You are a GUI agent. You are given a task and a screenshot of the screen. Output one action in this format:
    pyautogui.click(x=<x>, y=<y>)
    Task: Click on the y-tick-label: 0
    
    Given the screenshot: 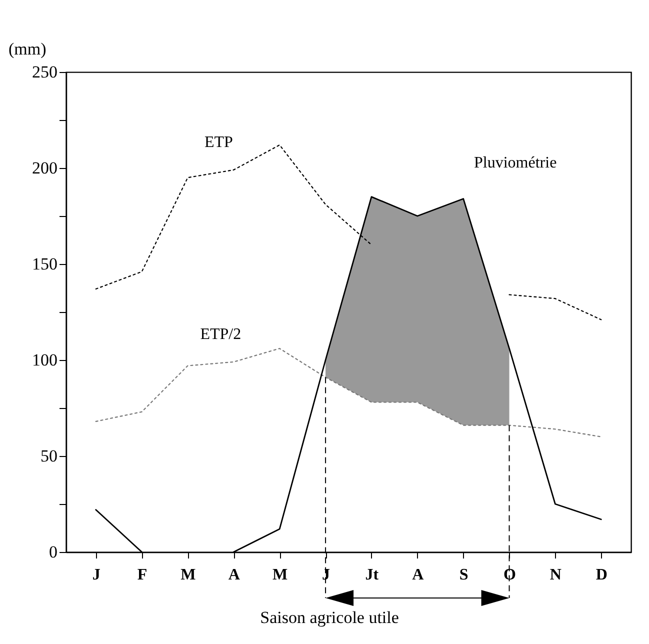 What is the action you would take?
    pyautogui.click(x=53, y=552)
    